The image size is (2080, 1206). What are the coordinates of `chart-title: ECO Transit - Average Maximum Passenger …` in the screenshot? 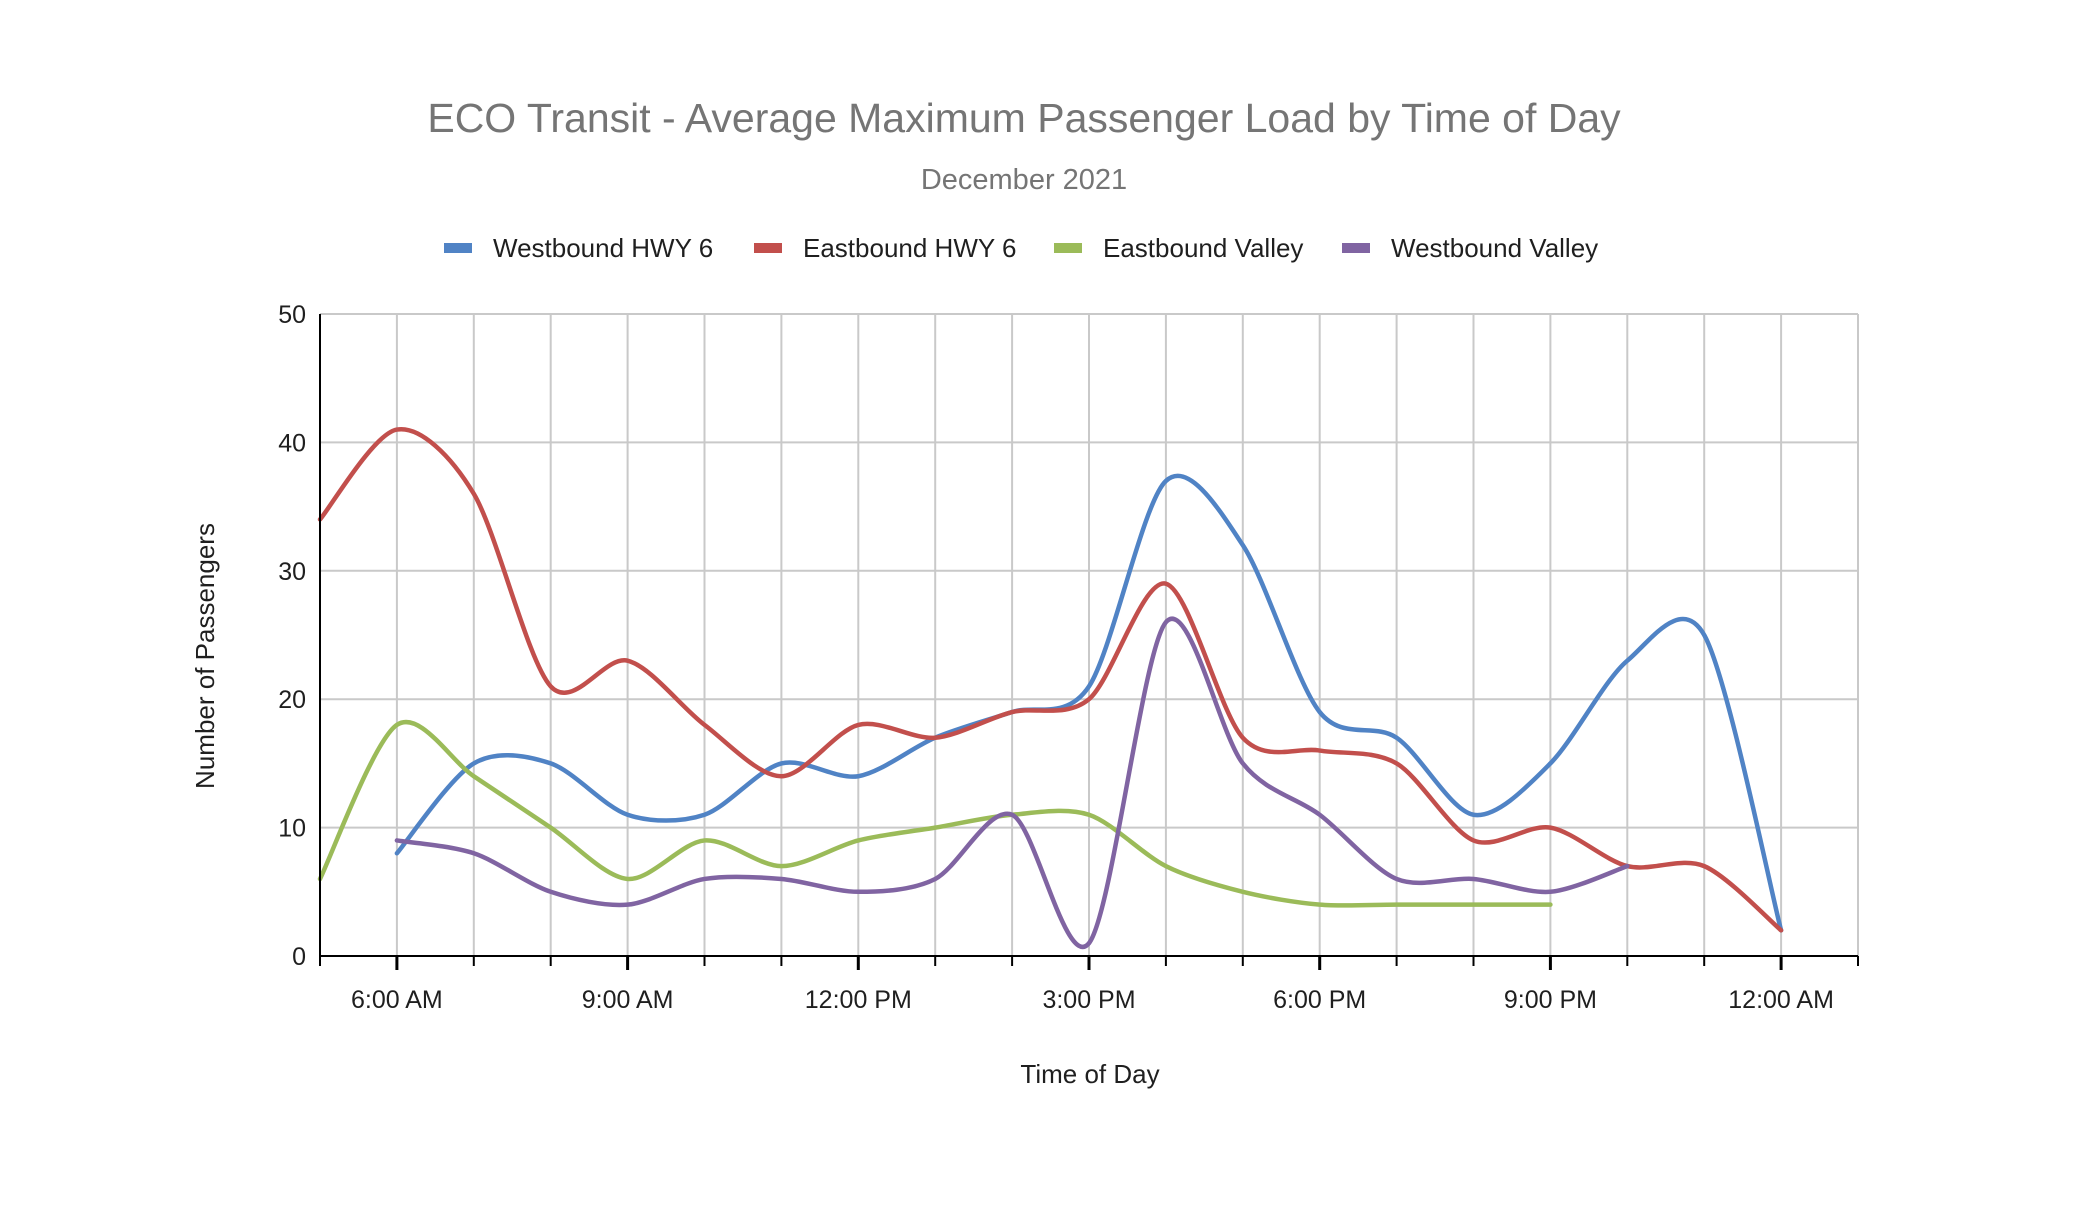 It's located at (1024, 118).